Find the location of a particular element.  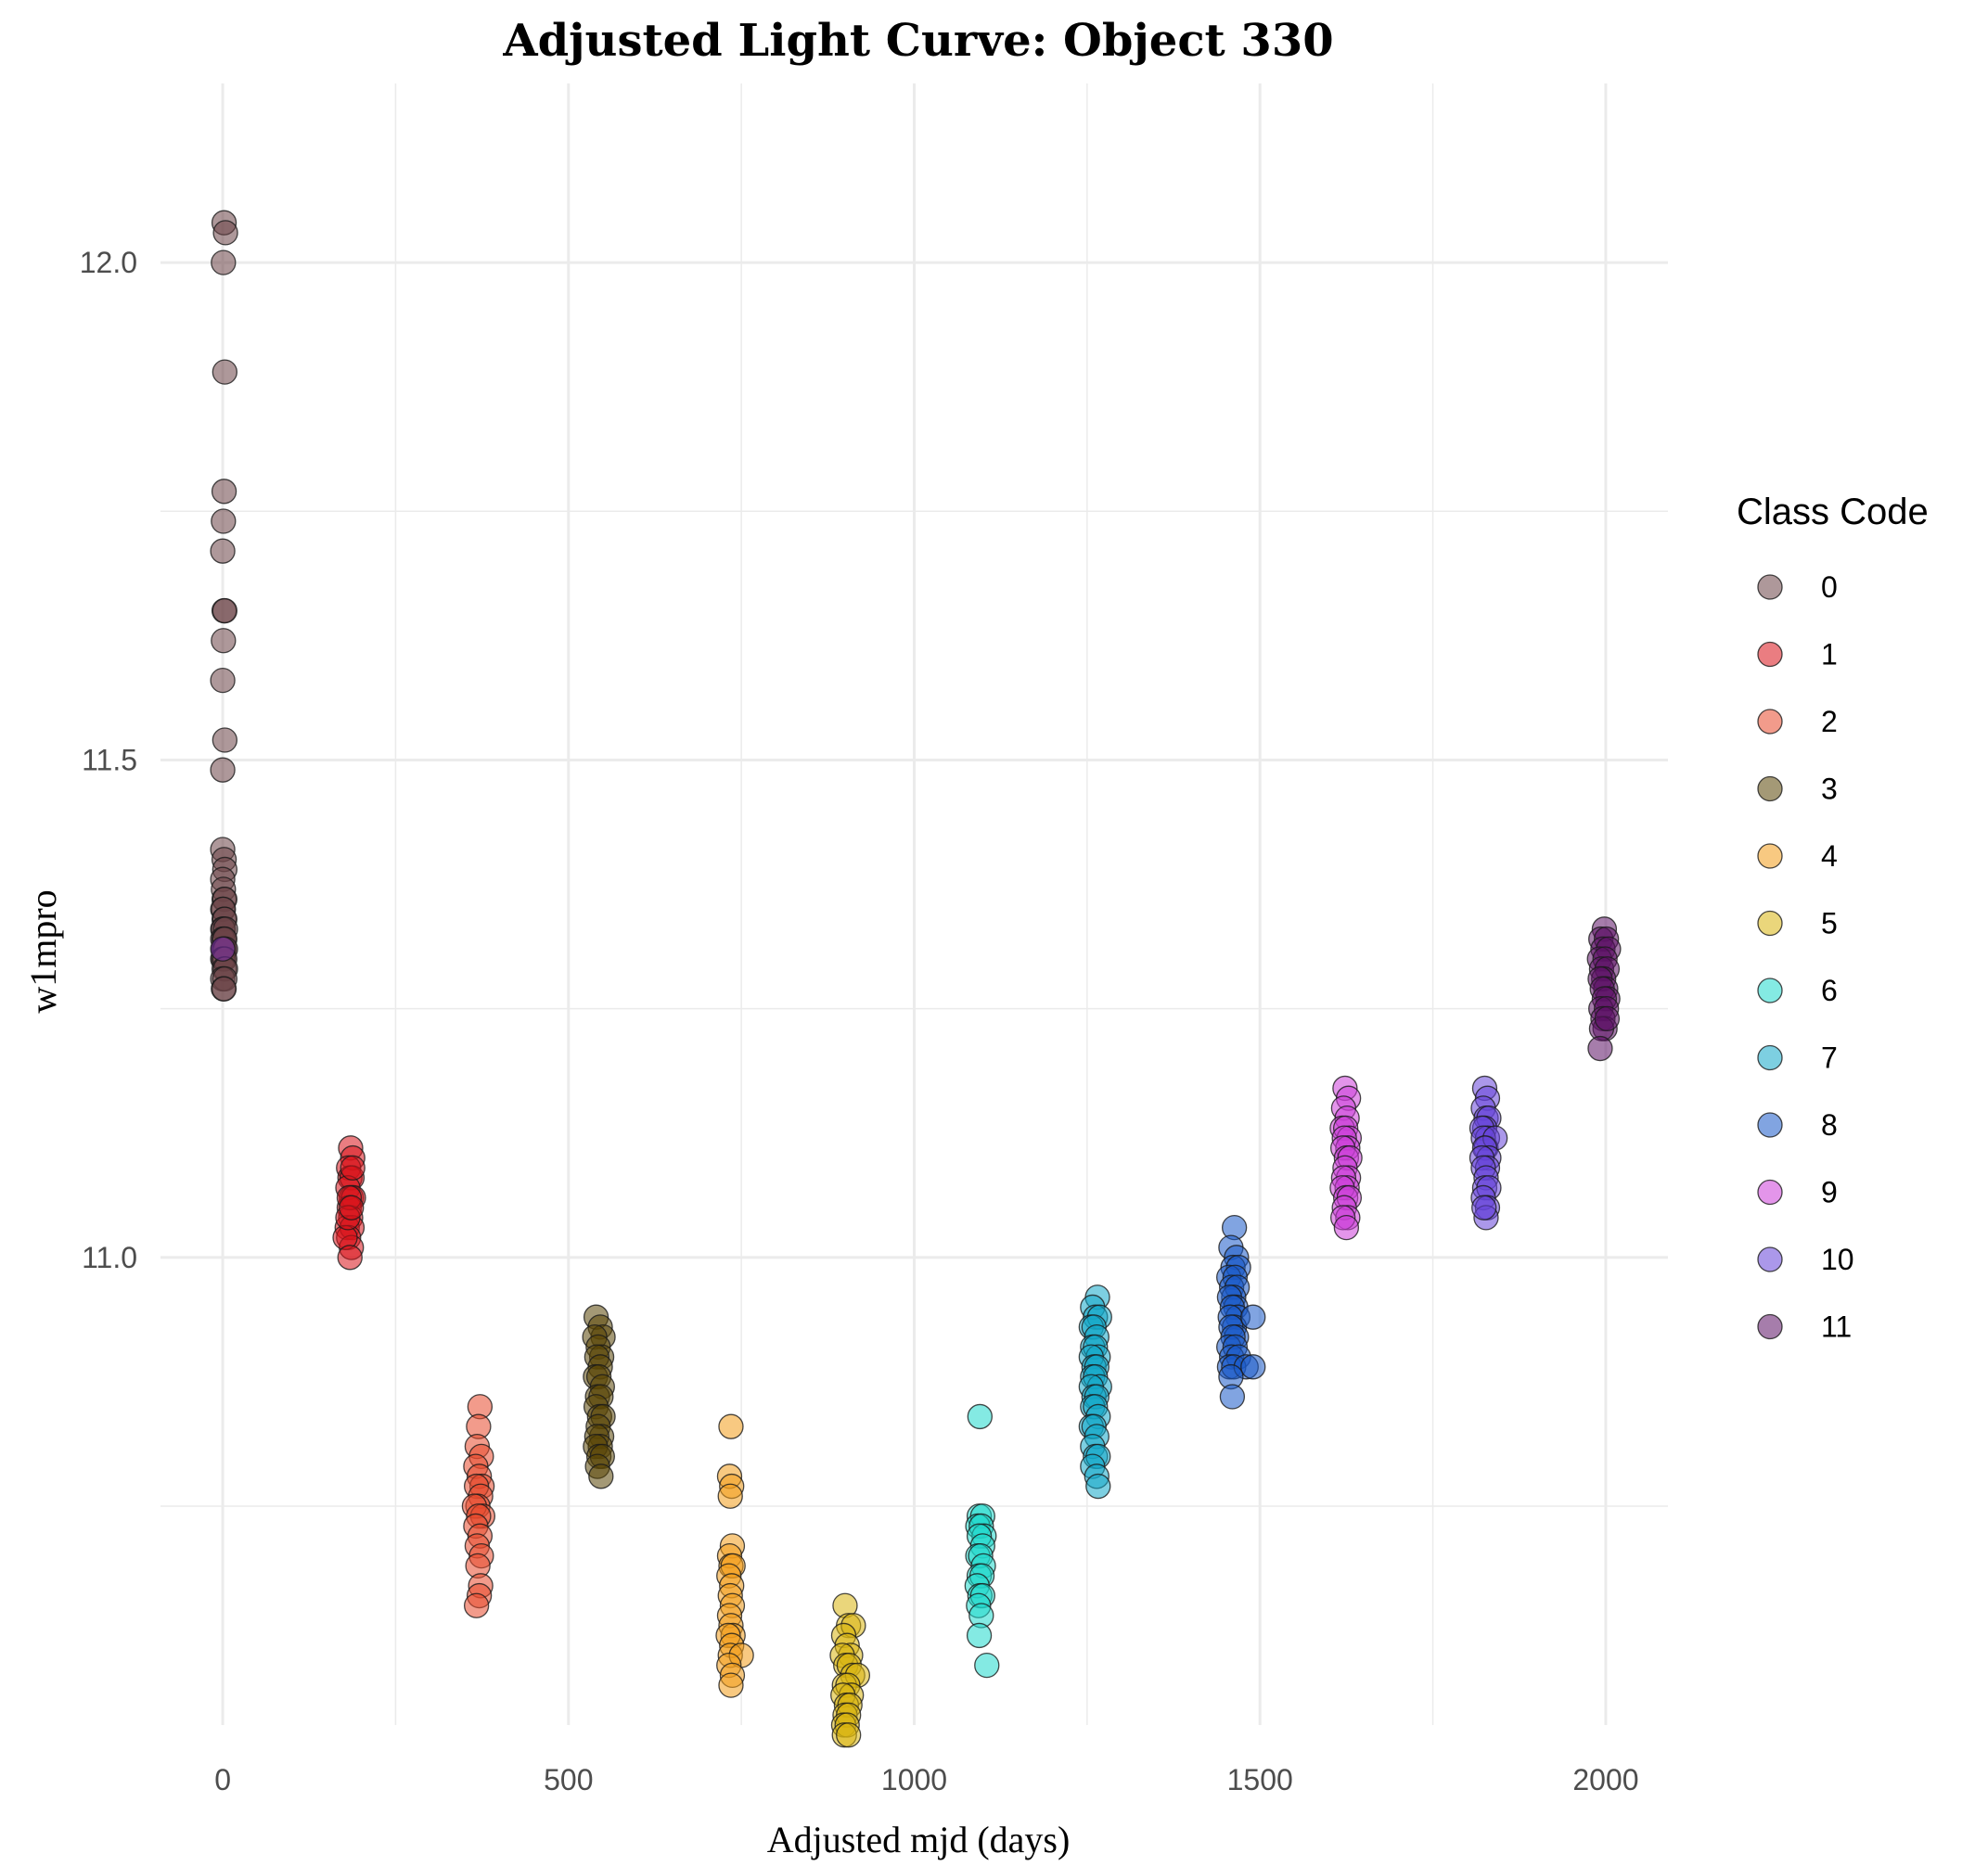

legend-label: 10 is located at coordinates (1837, 1259).